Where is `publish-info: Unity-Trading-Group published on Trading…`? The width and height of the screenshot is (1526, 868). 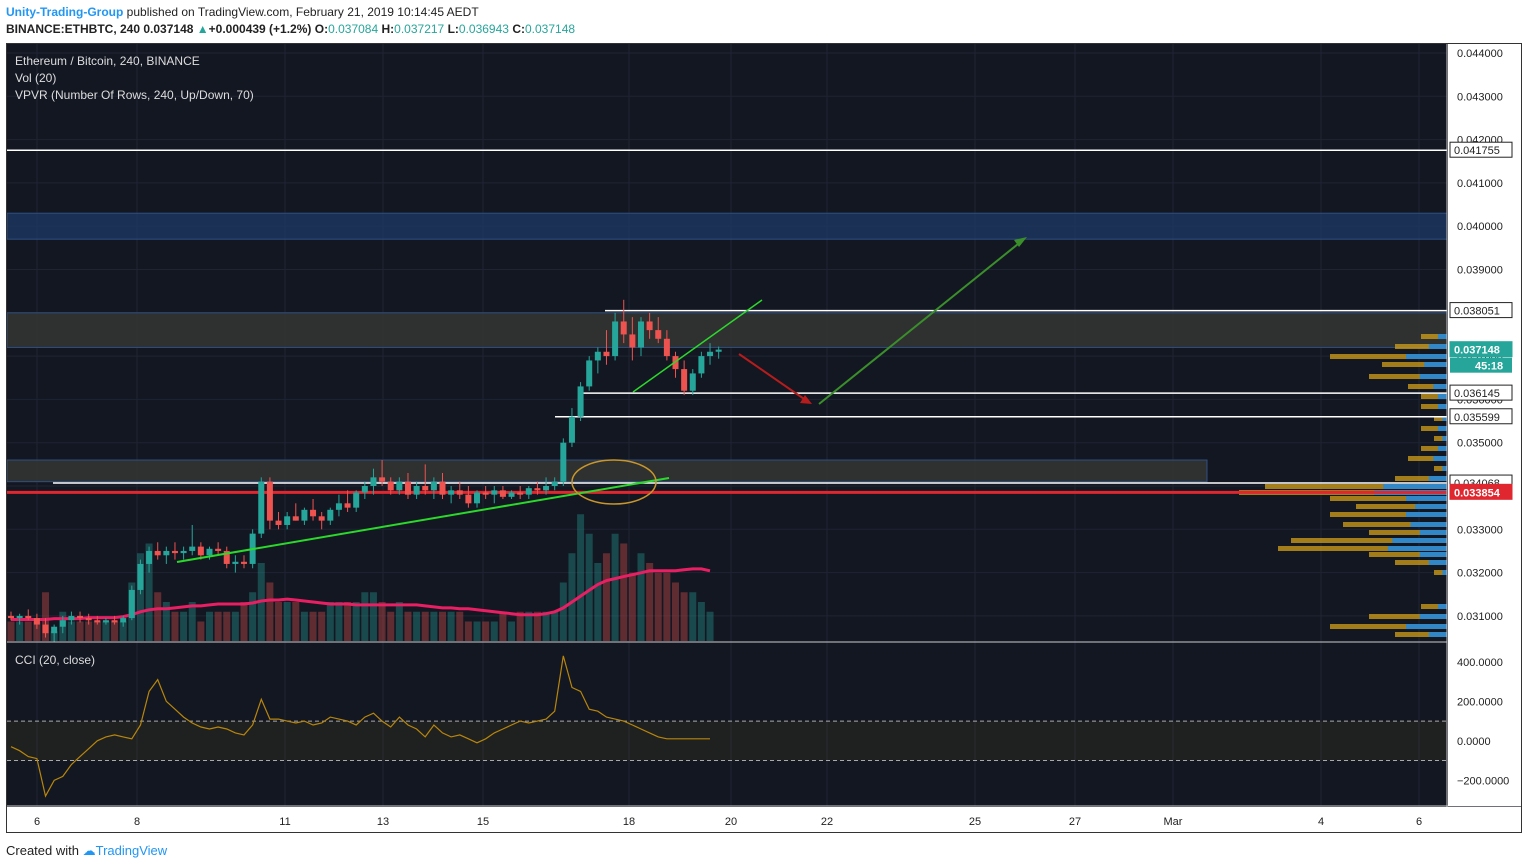
publish-info: Unity-Trading-Group published on Trading… is located at coordinates (242, 12).